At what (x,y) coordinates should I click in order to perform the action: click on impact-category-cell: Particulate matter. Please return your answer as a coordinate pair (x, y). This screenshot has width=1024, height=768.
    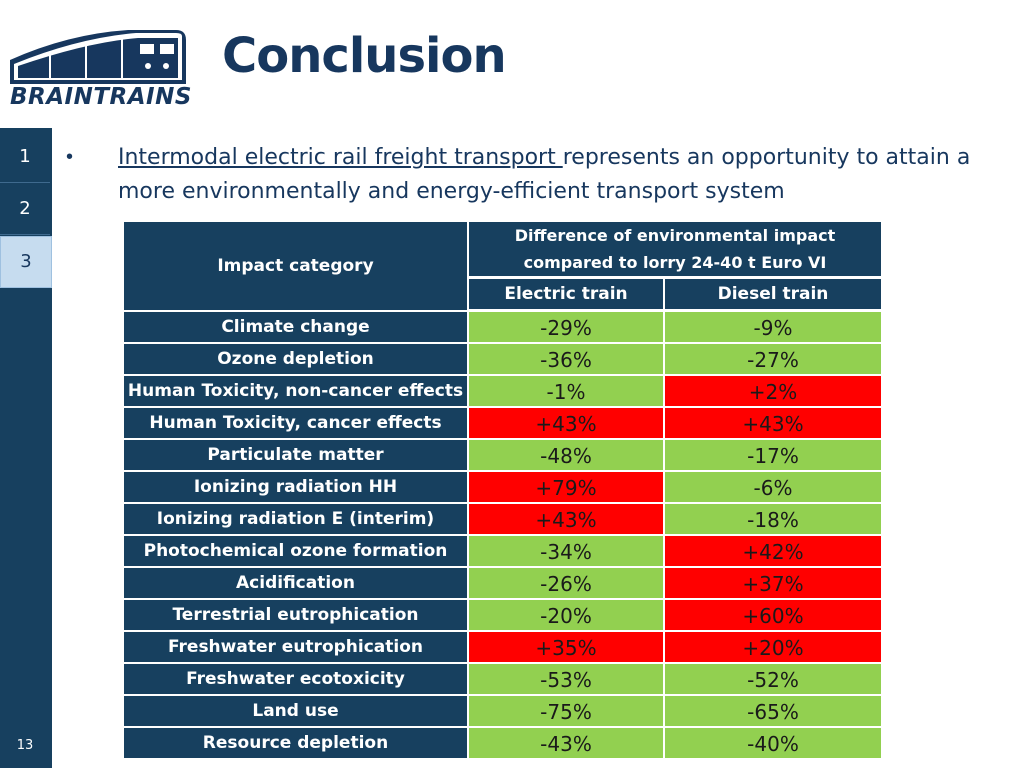
    Looking at the image, I should click on (295, 455).